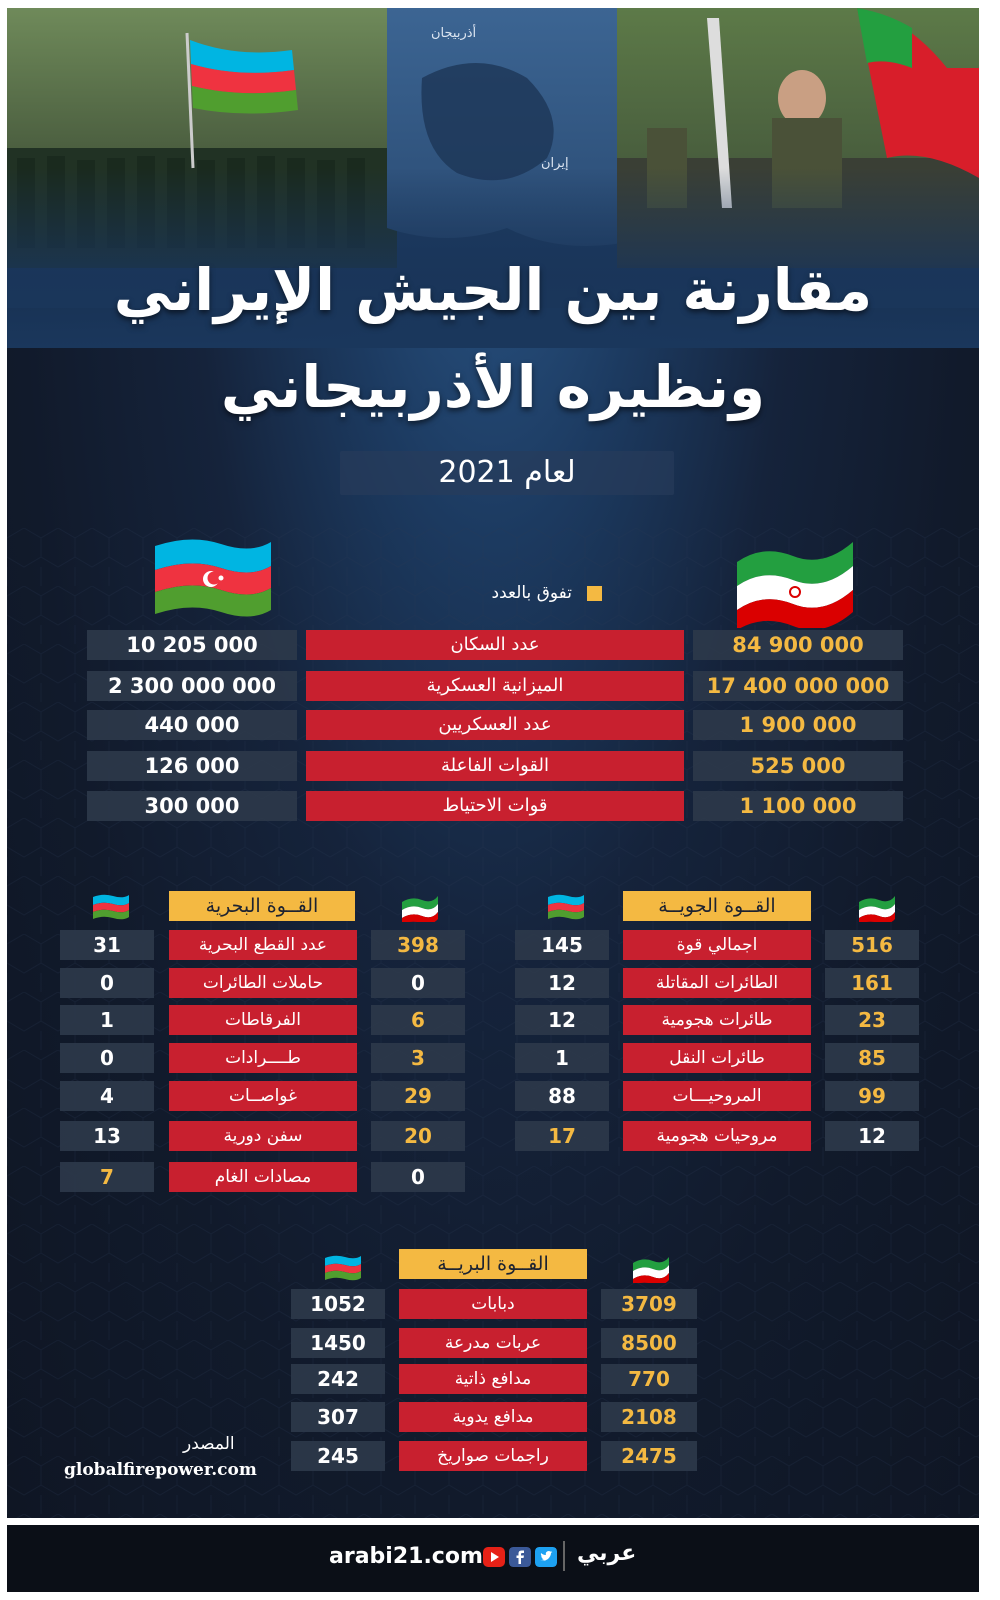 Image resolution: width=1000 pixels, height=1600 pixels. What do you see at coordinates (872, 983) in the screenshot?
I see `air-iran-value: 161` at bounding box center [872, 983].